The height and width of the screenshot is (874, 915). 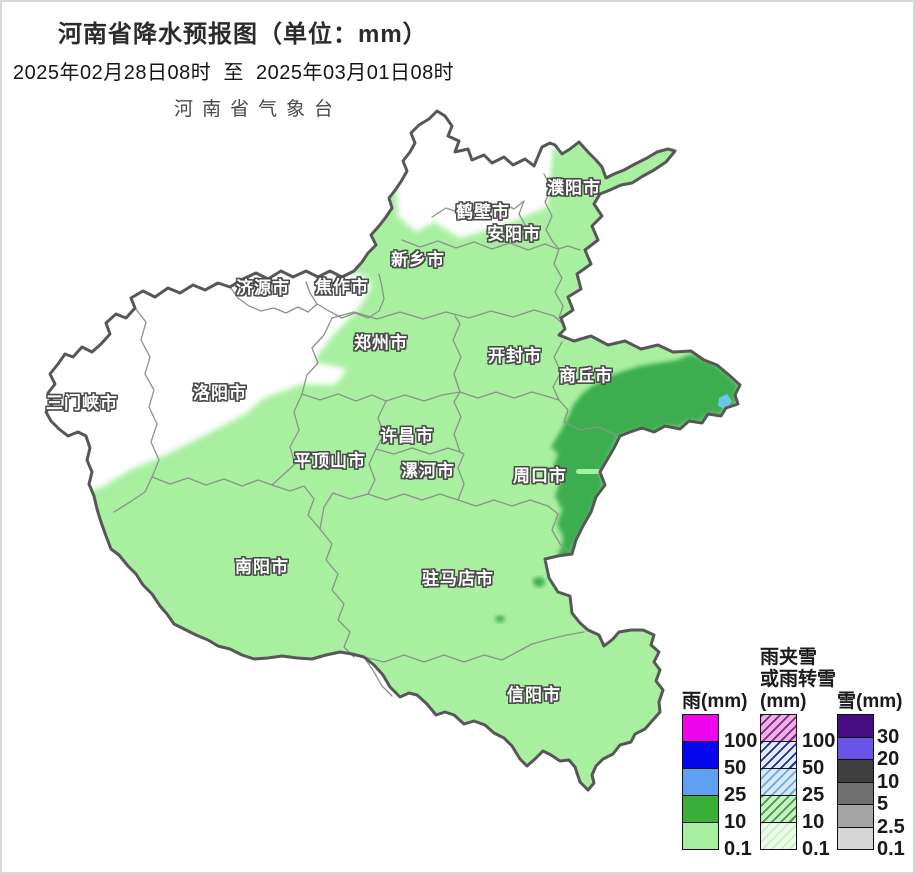 What do you see at coordinates (588, 471) in the screenshot?
I see `river-dash` at bounding box center [588, 471].